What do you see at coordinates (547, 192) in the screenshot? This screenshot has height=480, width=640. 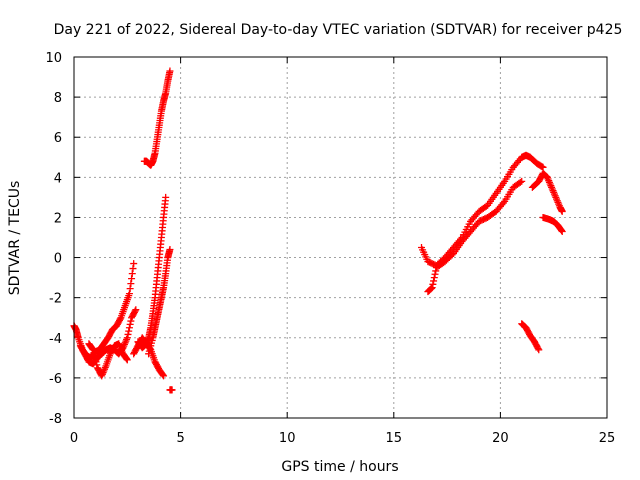 I see `series-sat-k-late-tail` at bounding box center [547, 192].